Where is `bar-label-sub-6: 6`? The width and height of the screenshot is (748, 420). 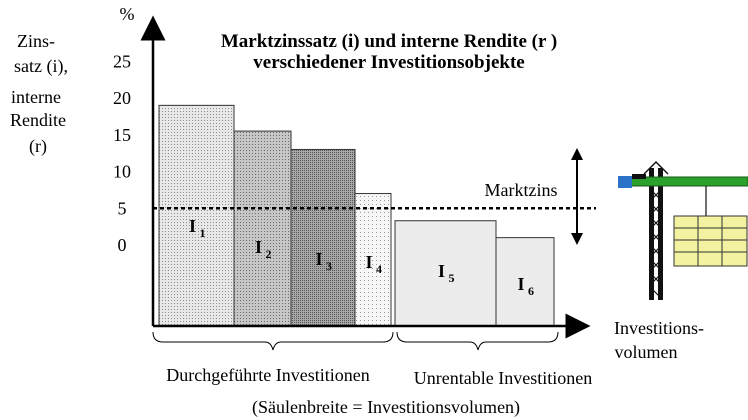 bar-label-sub-6: 6 is located at coordinates (531, 291).